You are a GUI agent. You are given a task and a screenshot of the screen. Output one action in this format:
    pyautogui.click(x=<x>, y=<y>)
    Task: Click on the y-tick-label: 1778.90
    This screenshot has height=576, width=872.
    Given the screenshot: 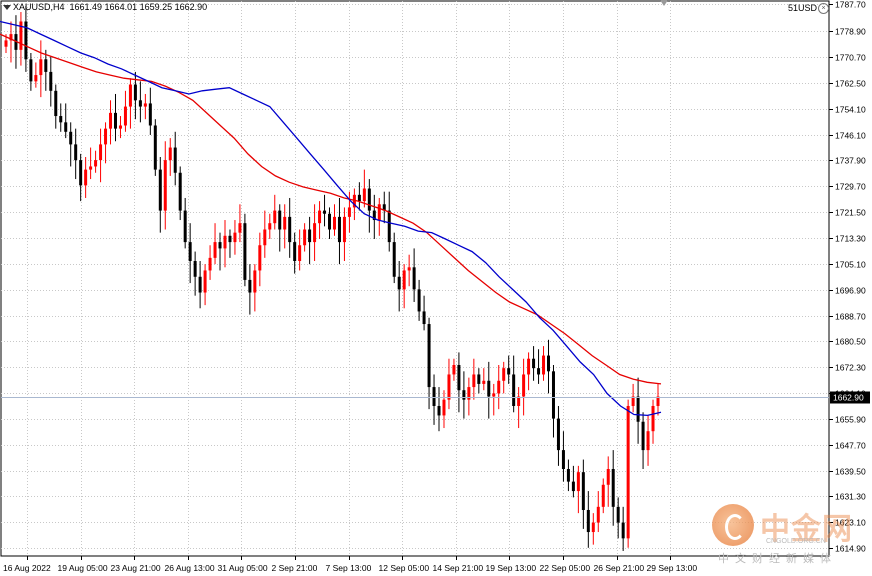 What is the action you would take?
    pyautogui.click(x=850, y=32)
    